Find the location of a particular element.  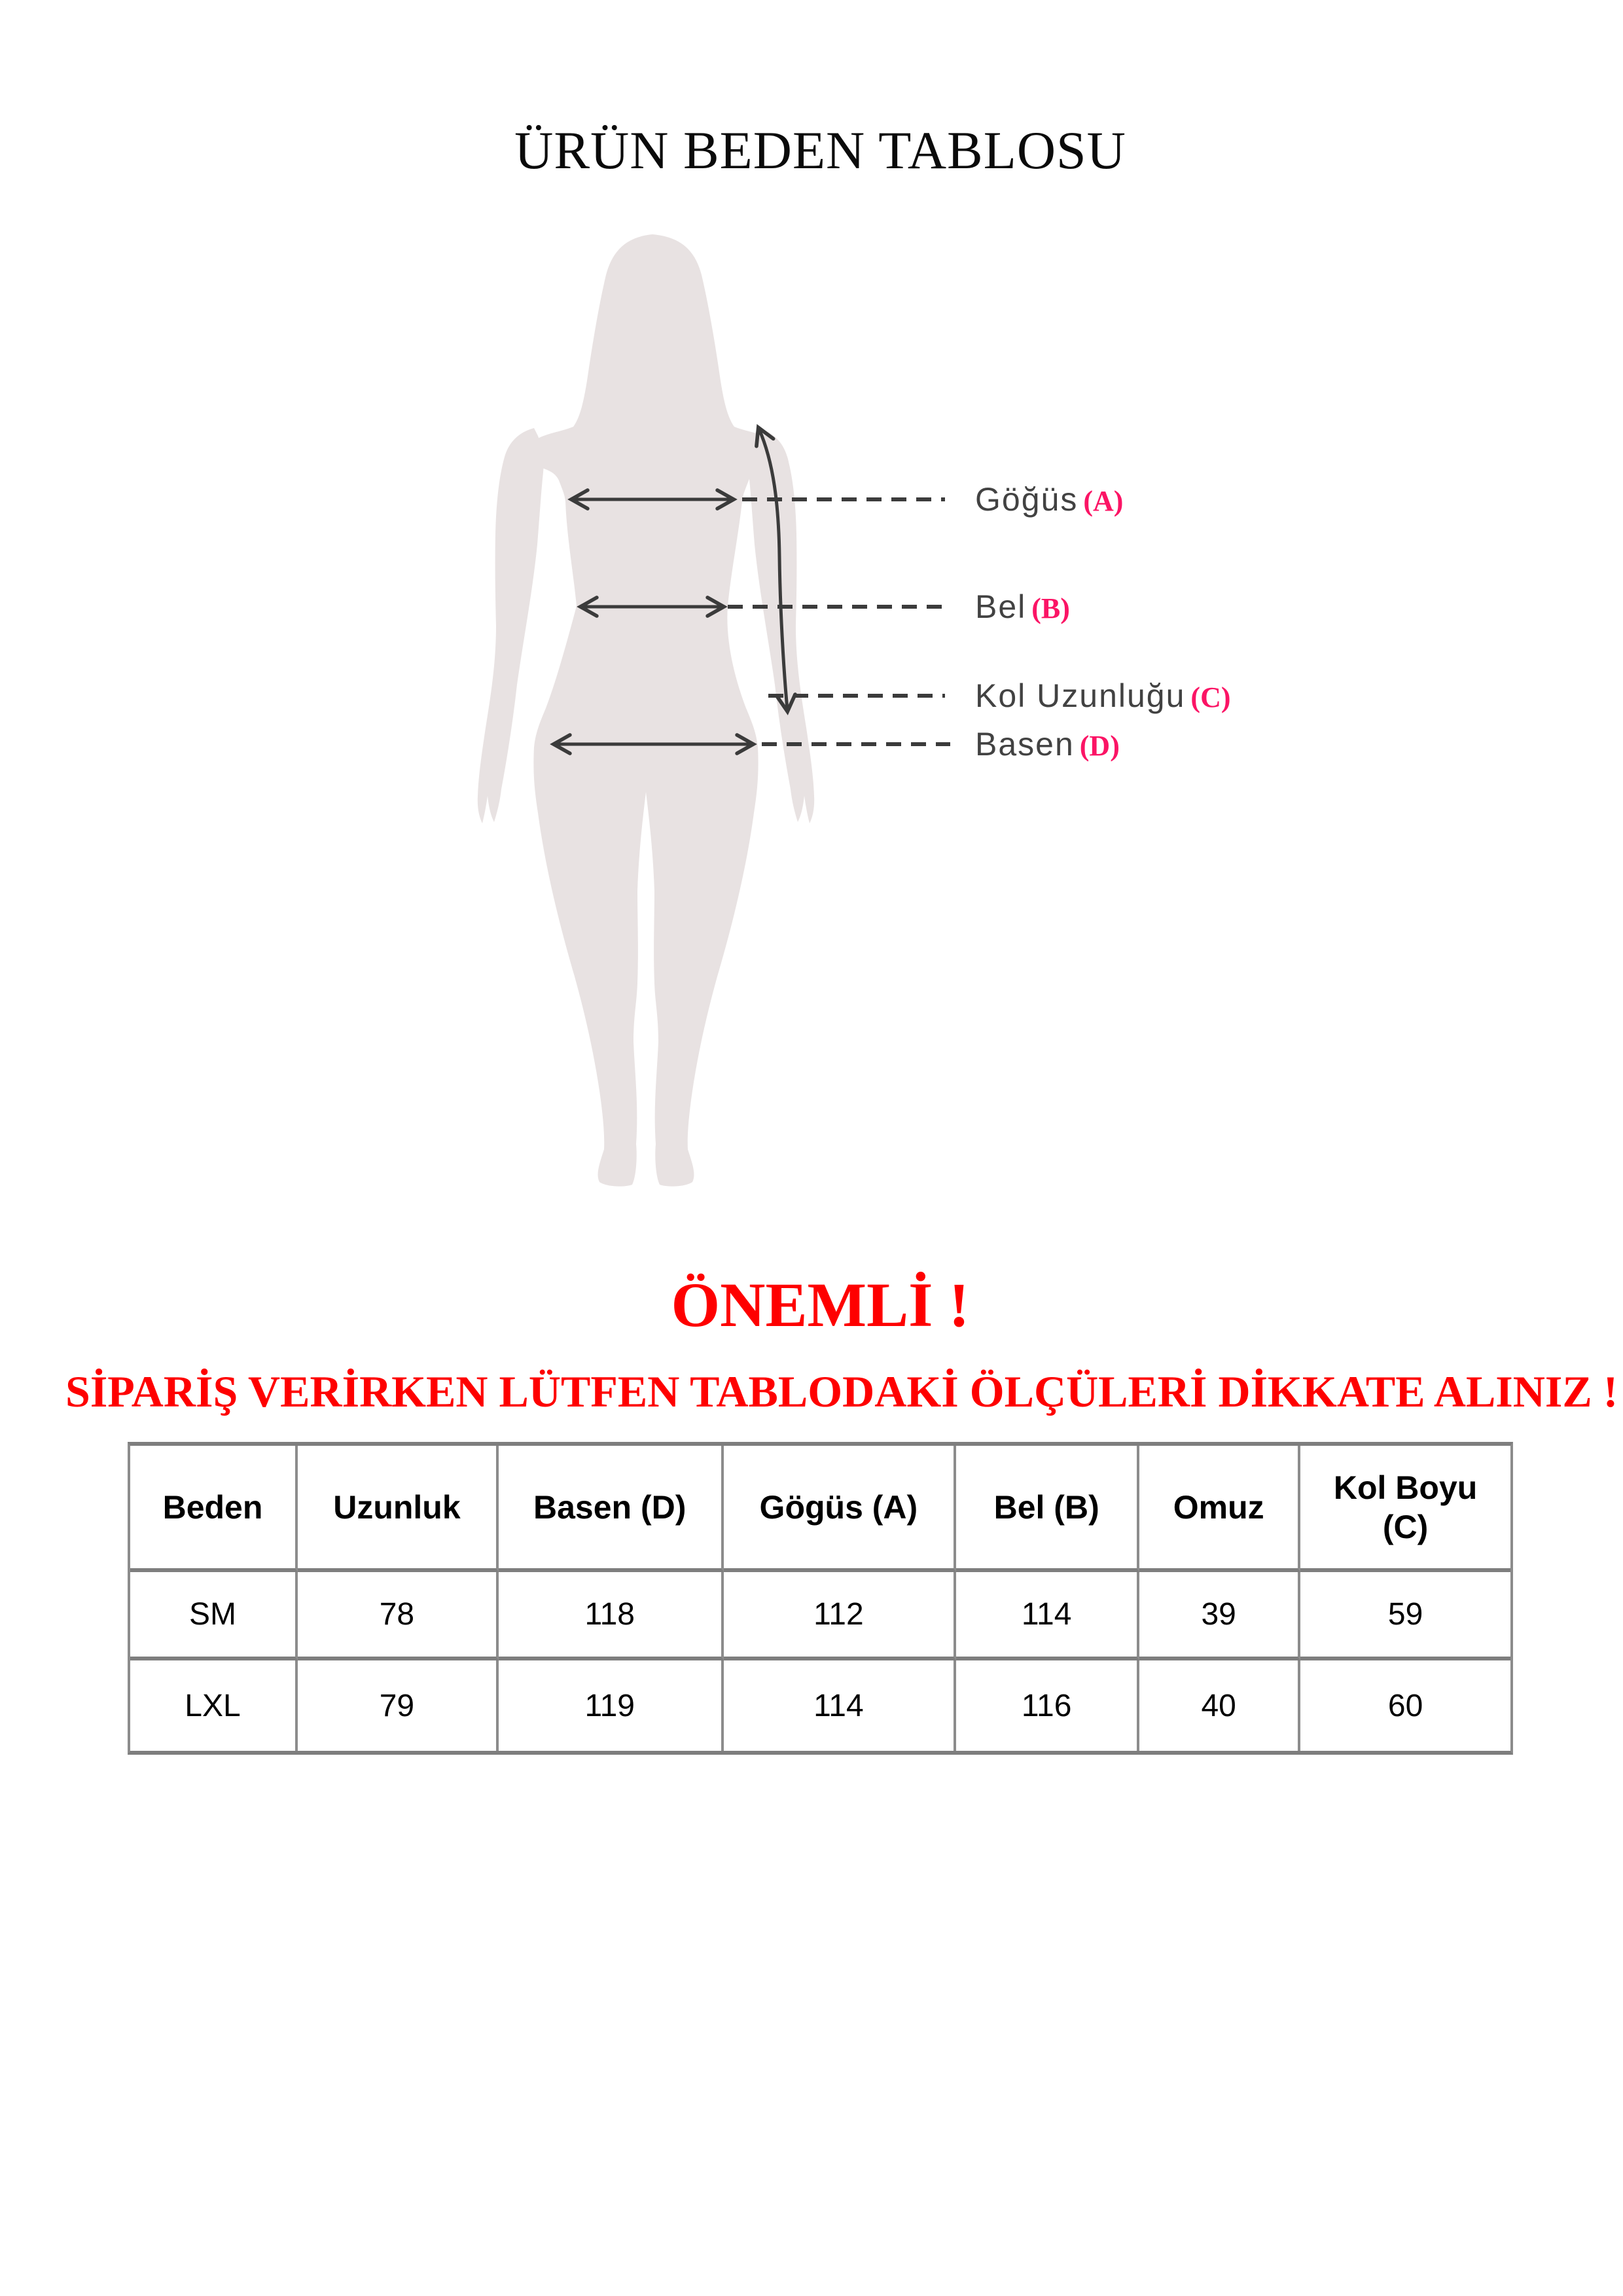

size-table-row-sm-bel: 114 is located at coordinates (1048, 1616).